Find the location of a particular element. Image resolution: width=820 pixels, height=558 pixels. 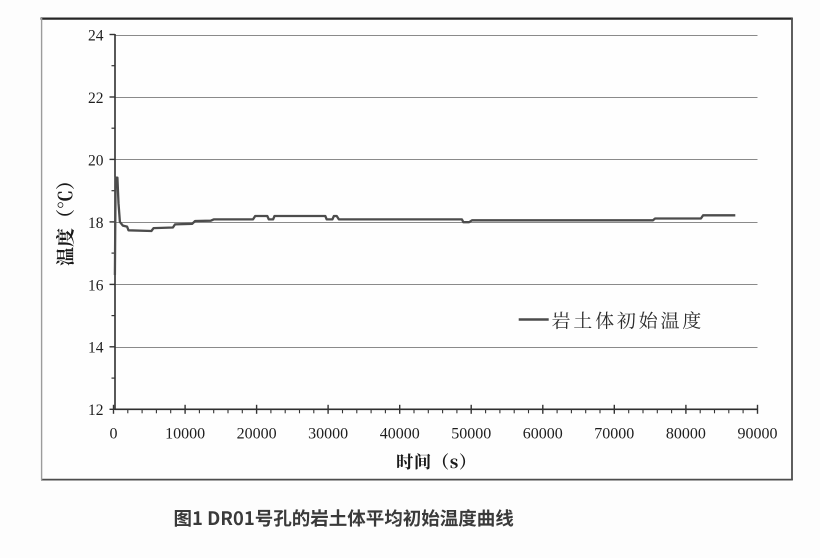

svg-text: 20 is located at coordinates (96, 160).